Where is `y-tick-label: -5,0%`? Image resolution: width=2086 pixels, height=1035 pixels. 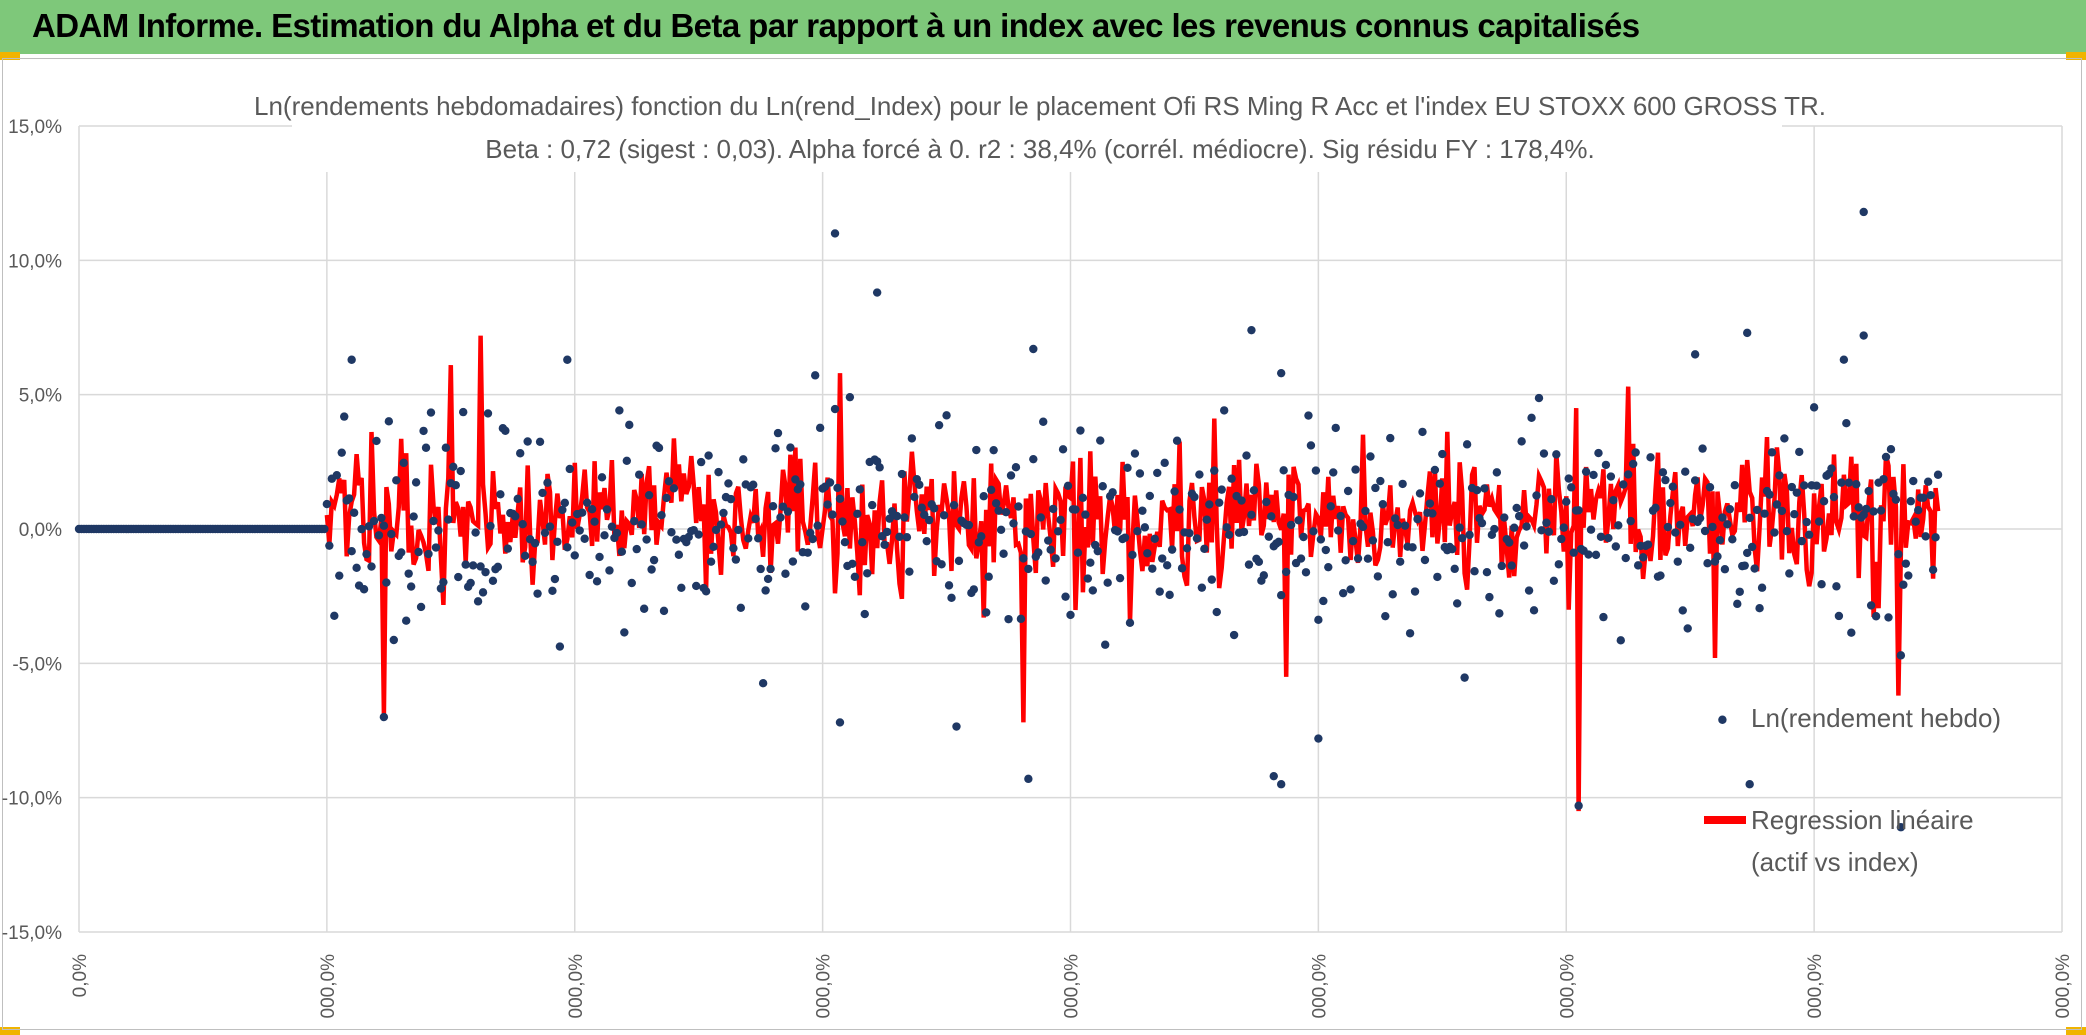 y-tick-label: -5,0% is located at coordinates (37, 664).